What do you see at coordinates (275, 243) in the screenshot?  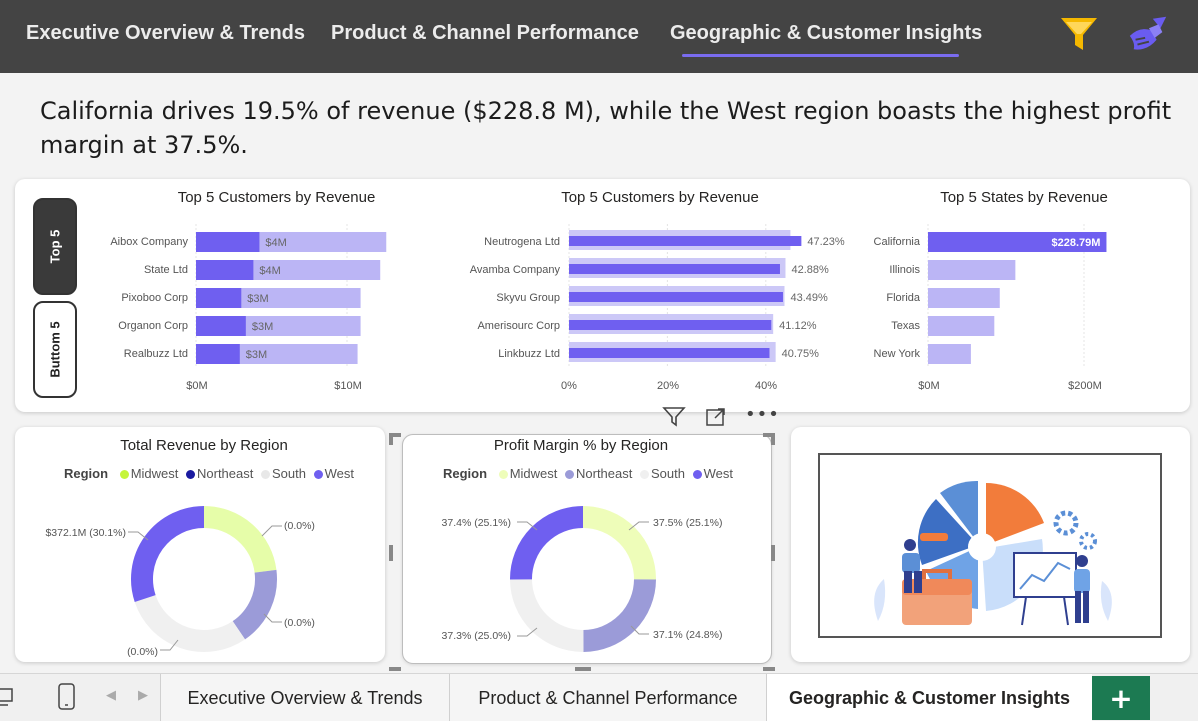 I see `data-label: $4M` at bounding box center [275, 243].